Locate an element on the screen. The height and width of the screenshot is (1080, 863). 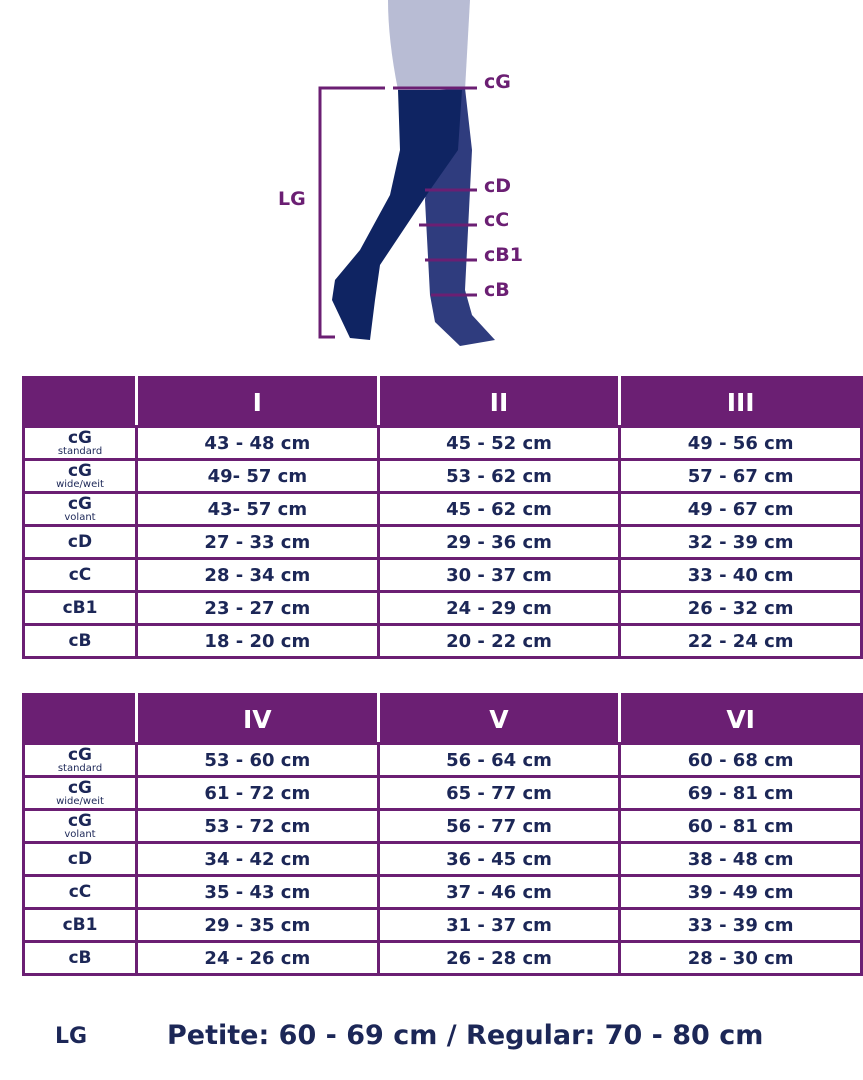
size-value: 33 - 39 cm is located at coordinates (740, 925).